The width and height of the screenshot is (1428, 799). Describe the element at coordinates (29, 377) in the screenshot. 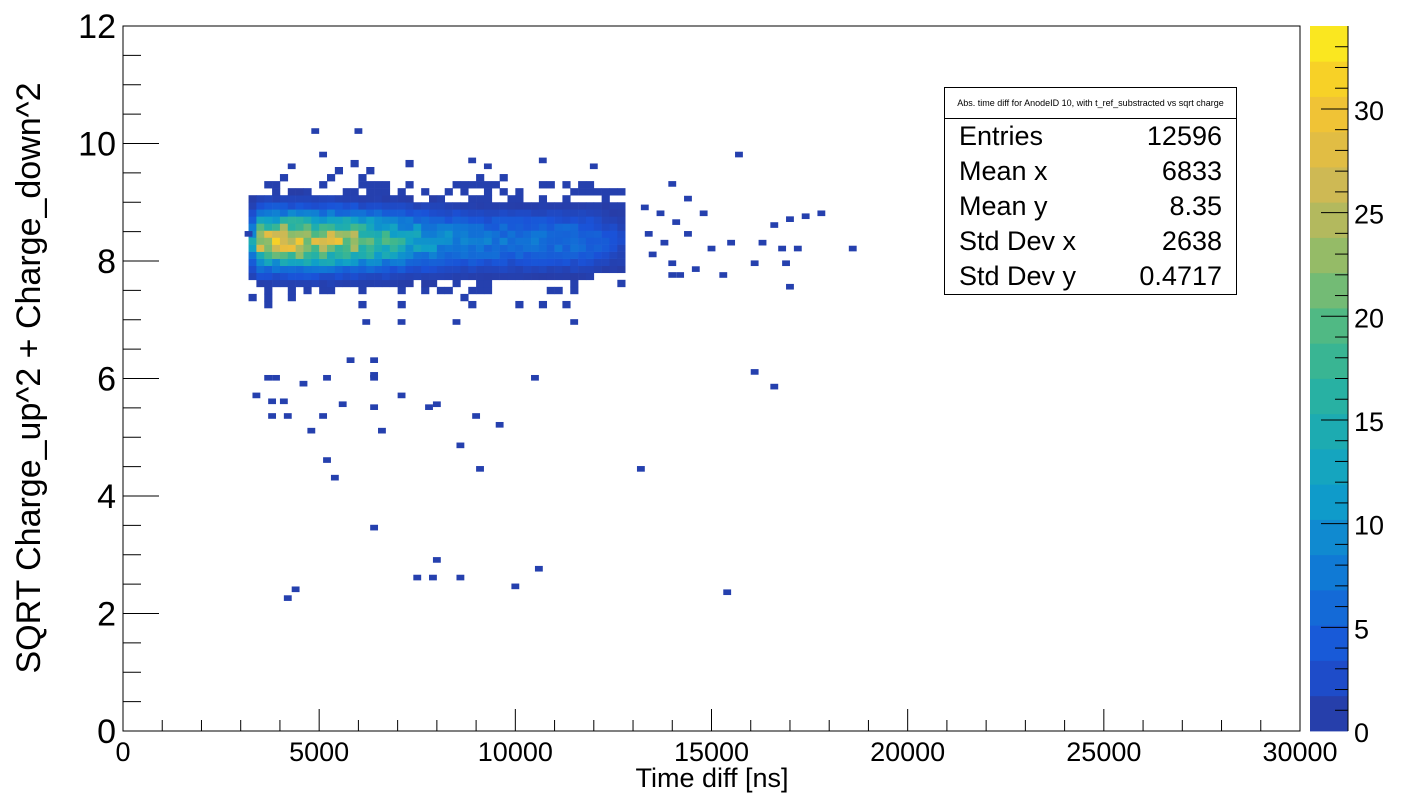

I see `y-axis-label: SQRT Charge_up^2 + Charge_down^2` at that location.